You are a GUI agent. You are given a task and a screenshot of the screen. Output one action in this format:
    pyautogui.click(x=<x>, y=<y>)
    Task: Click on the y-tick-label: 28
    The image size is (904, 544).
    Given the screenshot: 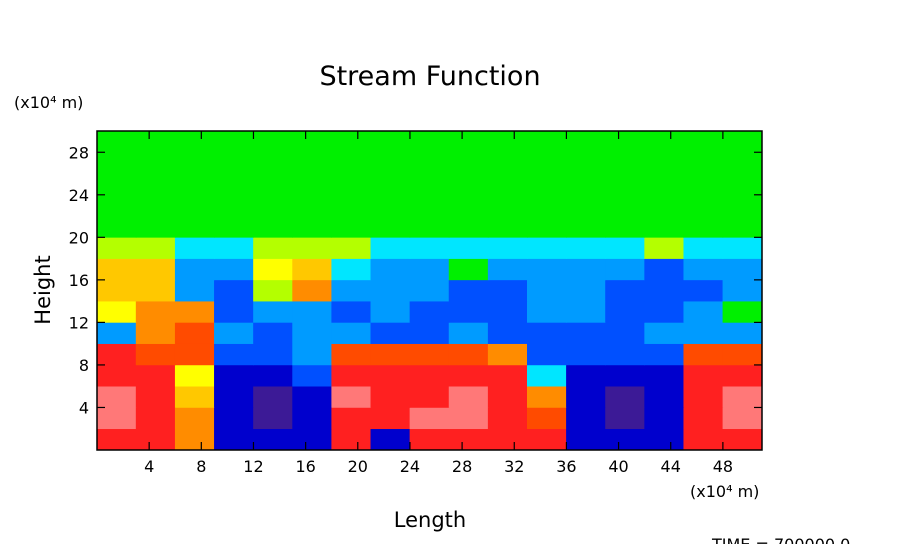 What is the action you would take?
    pyautogui.click(x=79, y=152)
    